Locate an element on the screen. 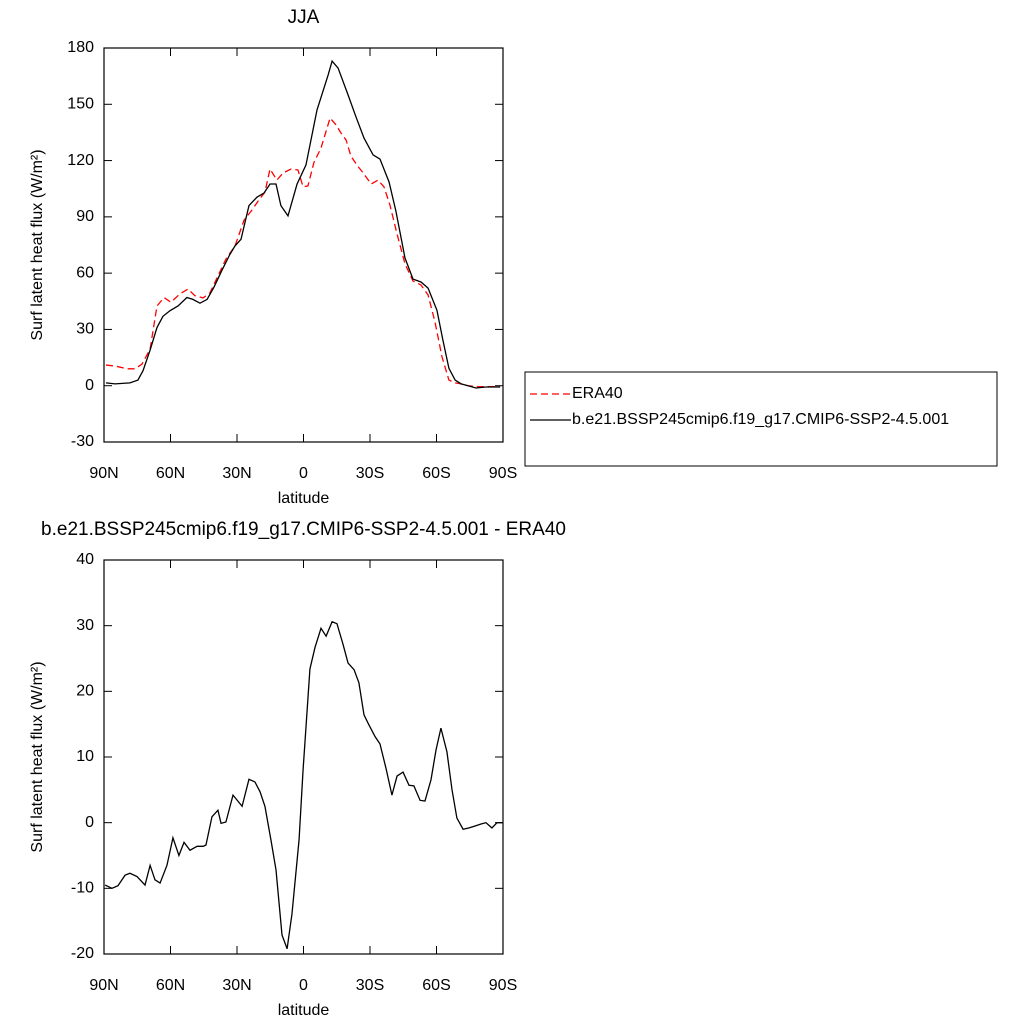 The height and width of the screenshot is (1024, 1024). y-tick-label: 150 is located at coordinates (80, 104).